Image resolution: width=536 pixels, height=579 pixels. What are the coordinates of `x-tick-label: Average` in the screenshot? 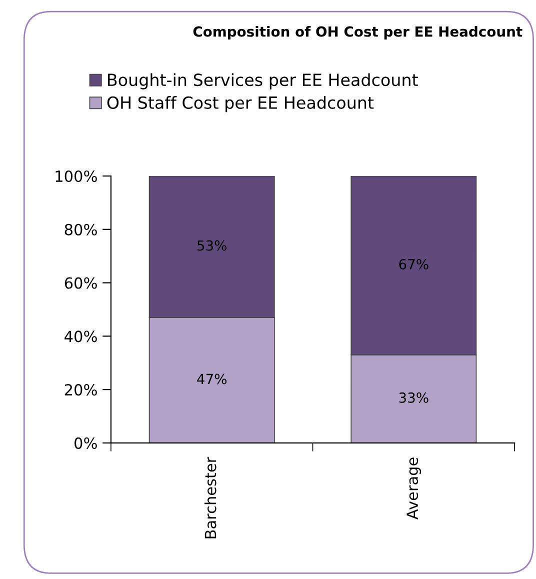 It's located at (414, 489).